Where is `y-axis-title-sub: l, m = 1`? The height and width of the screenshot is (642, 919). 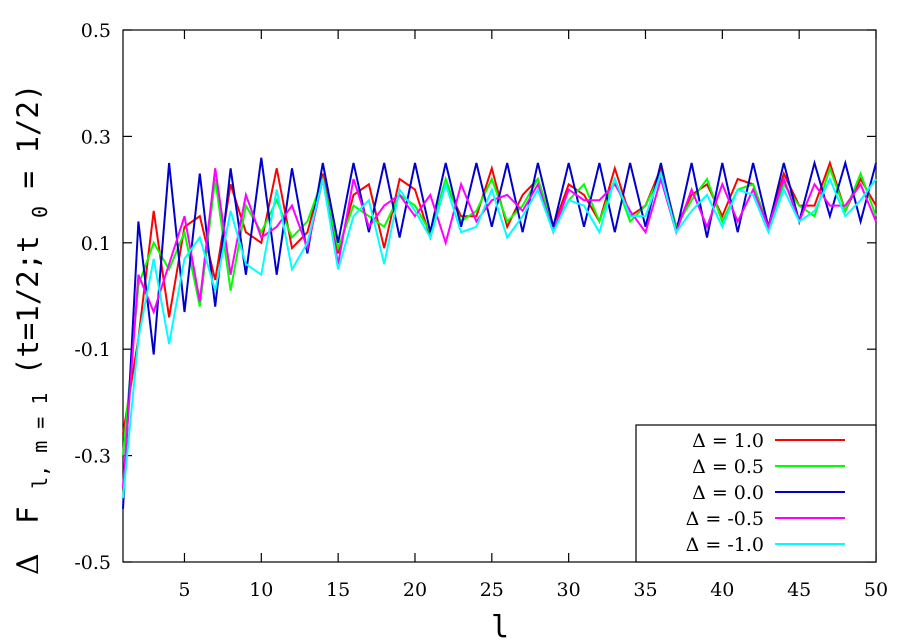
y-axis-title-sub: l, m = 1 is located at coordinates (40, 441).